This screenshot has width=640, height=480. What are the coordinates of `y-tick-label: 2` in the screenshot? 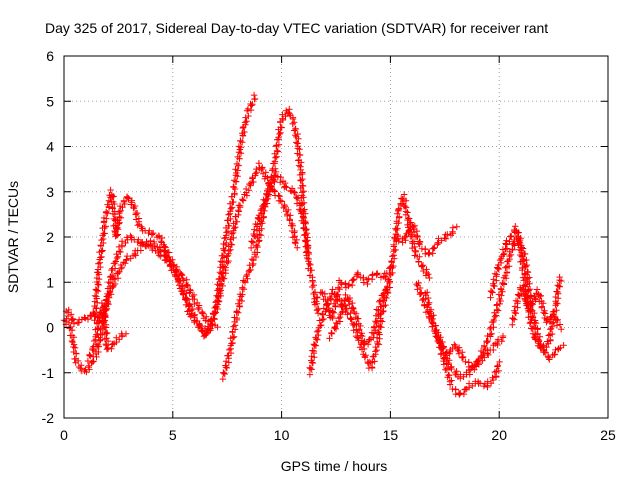 It's located at (50, 237).